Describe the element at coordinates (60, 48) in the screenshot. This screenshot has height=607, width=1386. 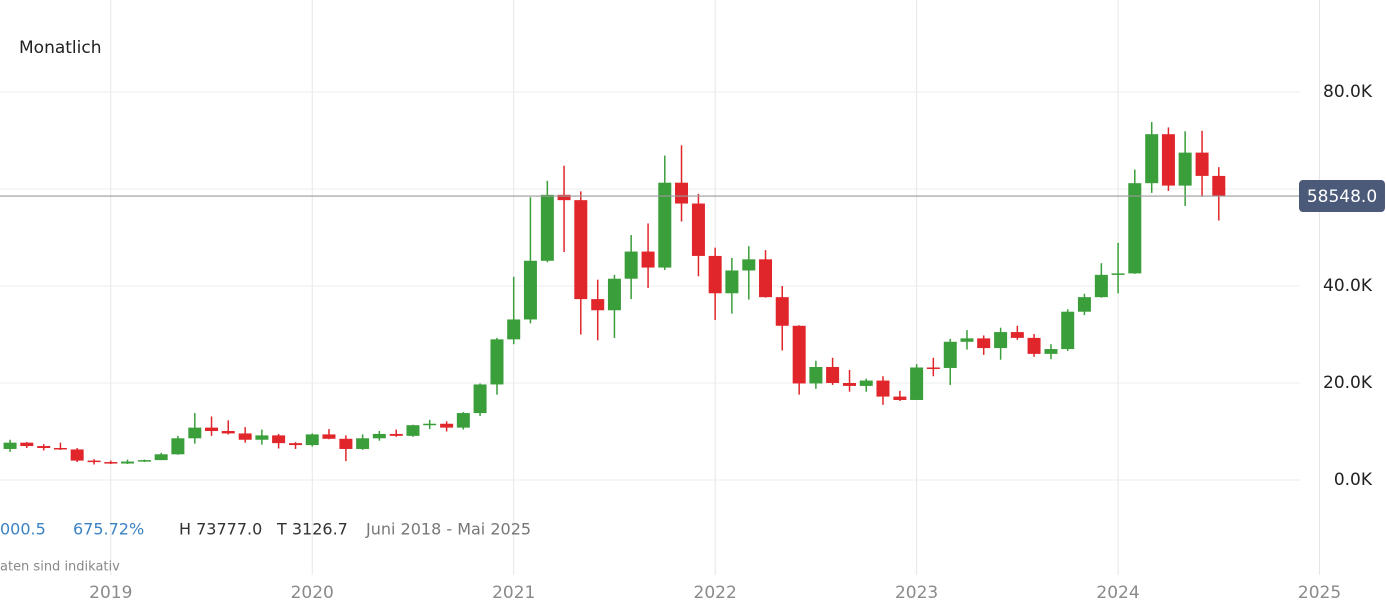
I see `chart-title: Monatlich` at that location.